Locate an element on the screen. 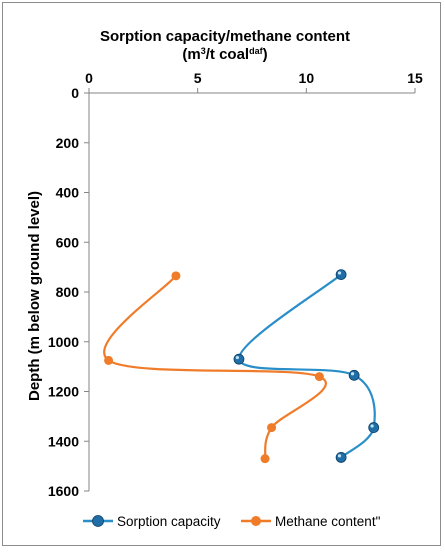  x-axis-label-sup1: 3 is located at coordinates (203, 51).